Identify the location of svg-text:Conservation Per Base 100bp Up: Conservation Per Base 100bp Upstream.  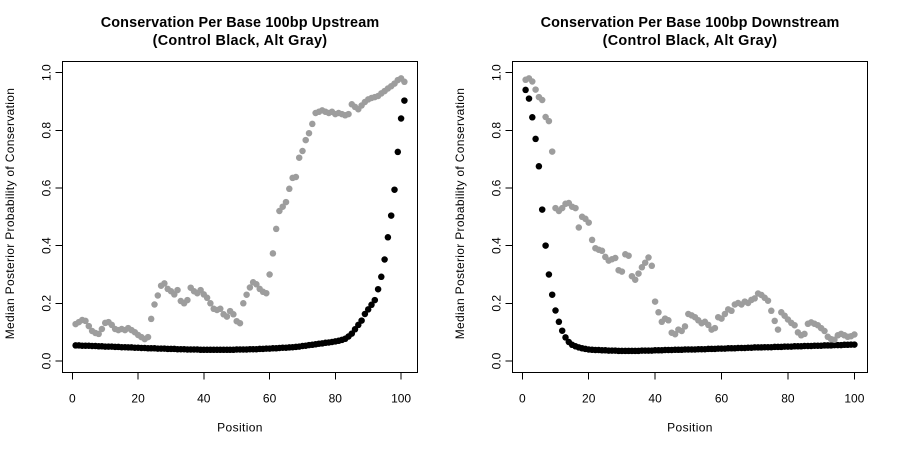
(240, 23).